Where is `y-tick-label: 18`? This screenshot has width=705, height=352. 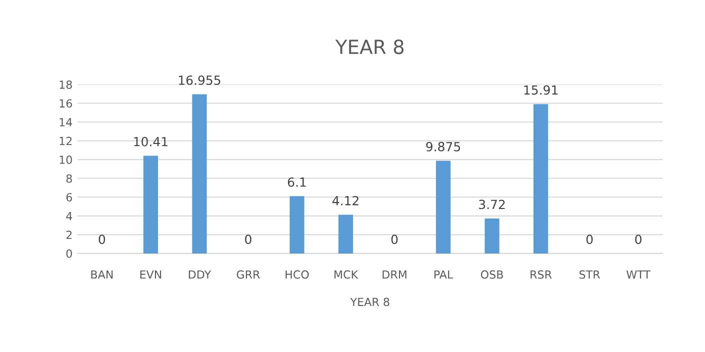
y-tick-label: 18 is located at coordinates (66, 84).